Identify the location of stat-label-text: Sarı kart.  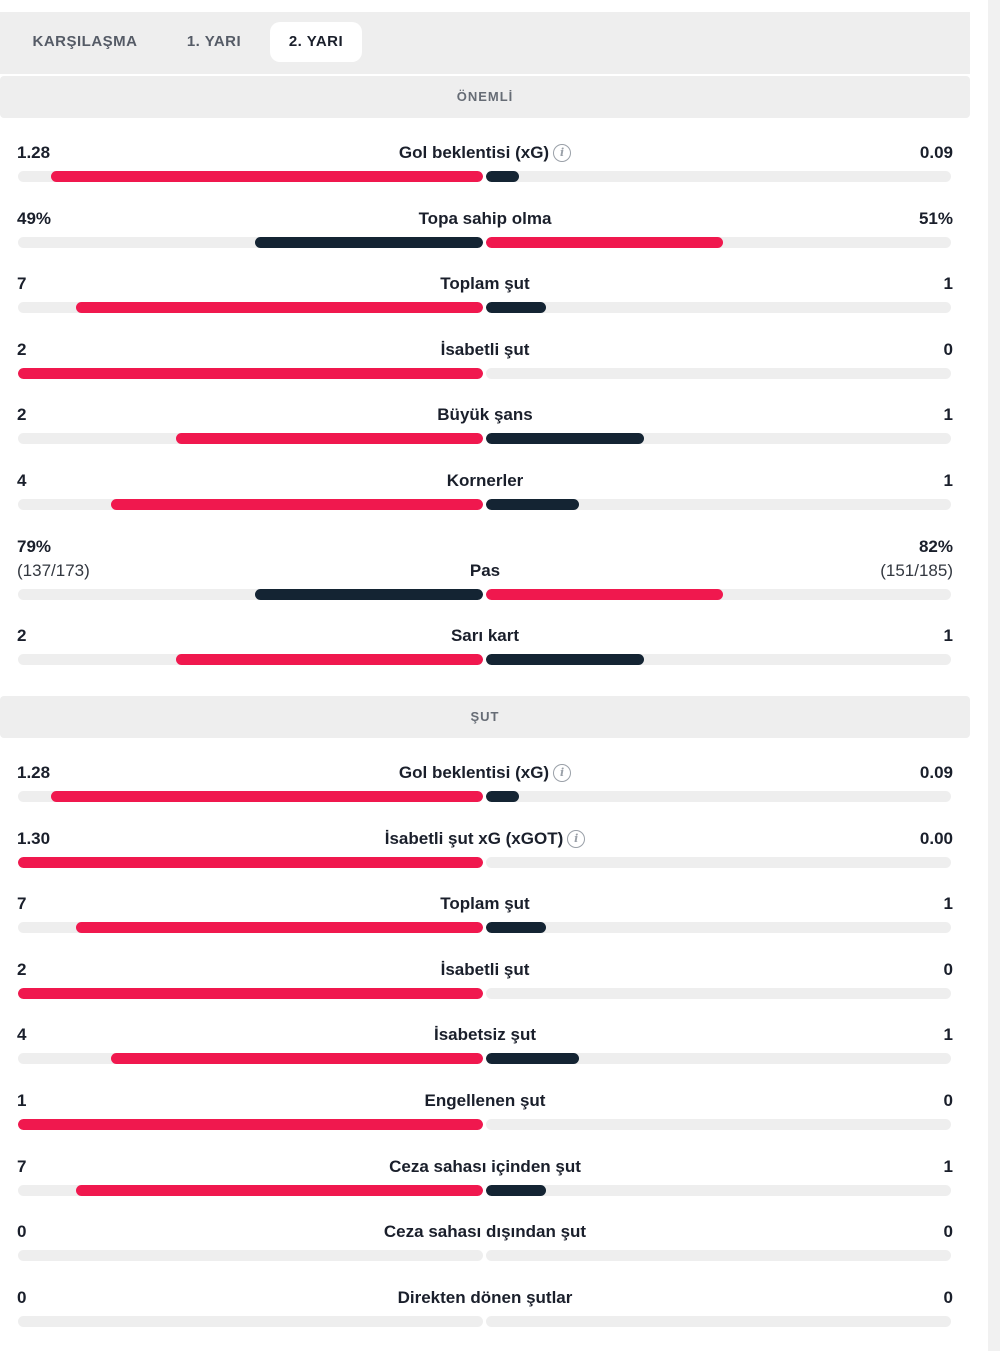
(485, 636).